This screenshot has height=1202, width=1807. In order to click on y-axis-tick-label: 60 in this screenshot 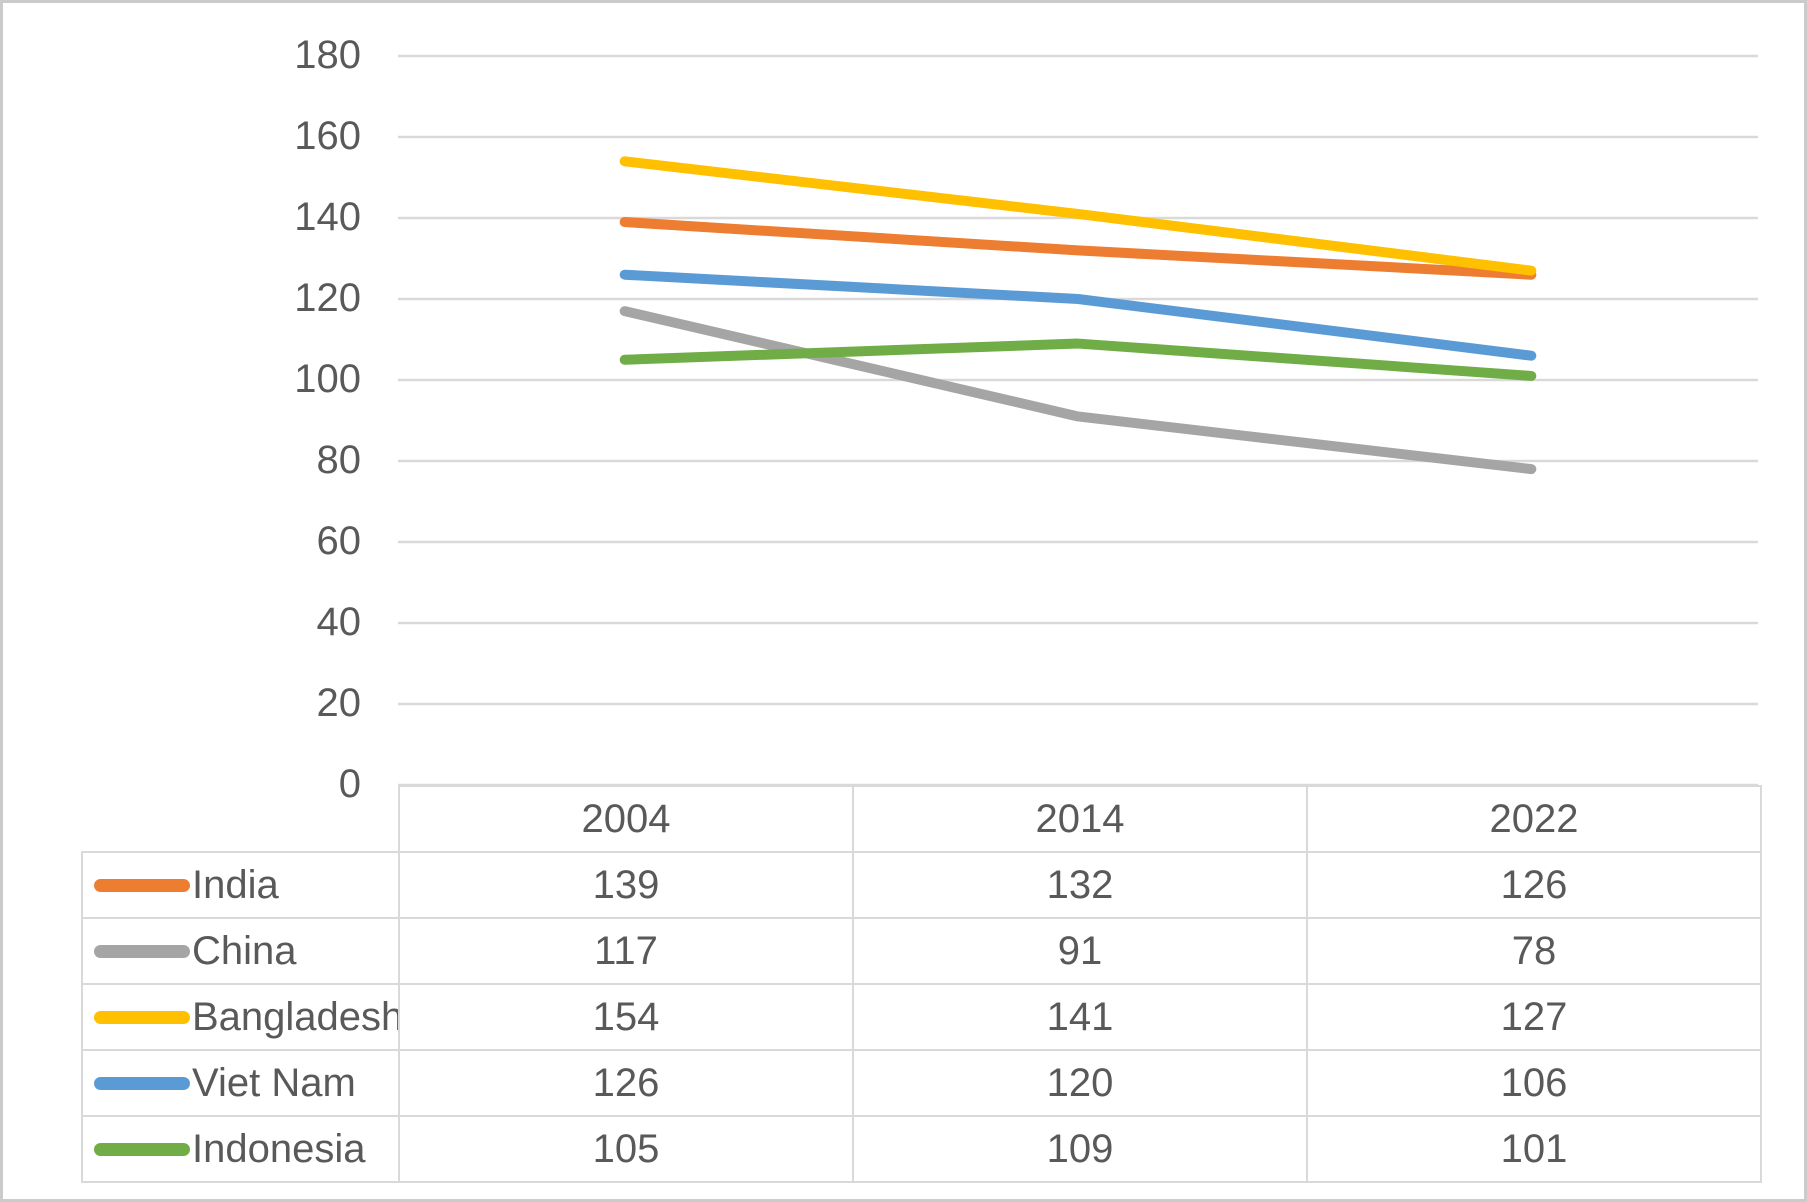, I will do `click(339, 541)`.